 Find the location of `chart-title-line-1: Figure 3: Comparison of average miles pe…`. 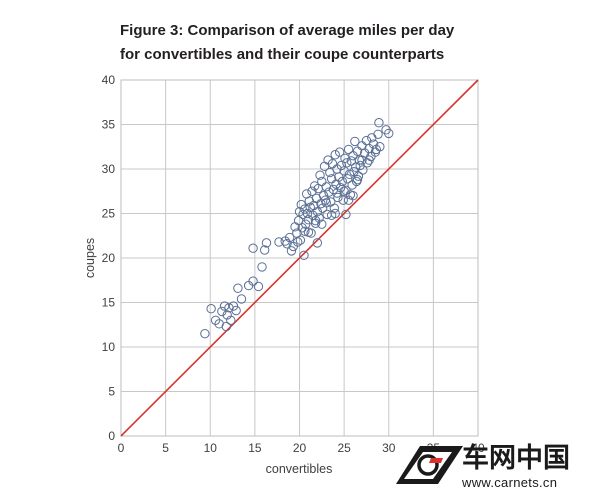

chart-title-line-1: Figure 3: Comparison of average miles pe… is located at coordinates (287, 30).